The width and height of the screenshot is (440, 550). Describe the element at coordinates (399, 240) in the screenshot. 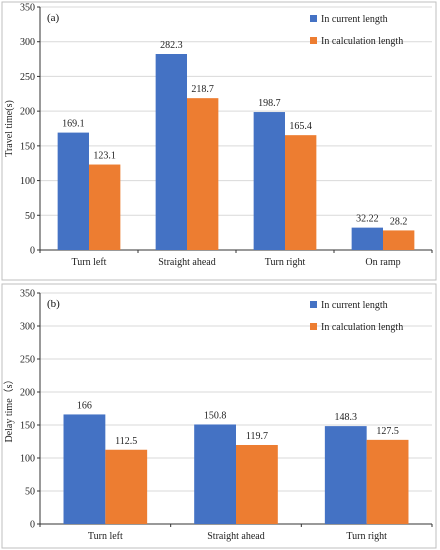

I see `bar-calculation-on-ramp` at that location.